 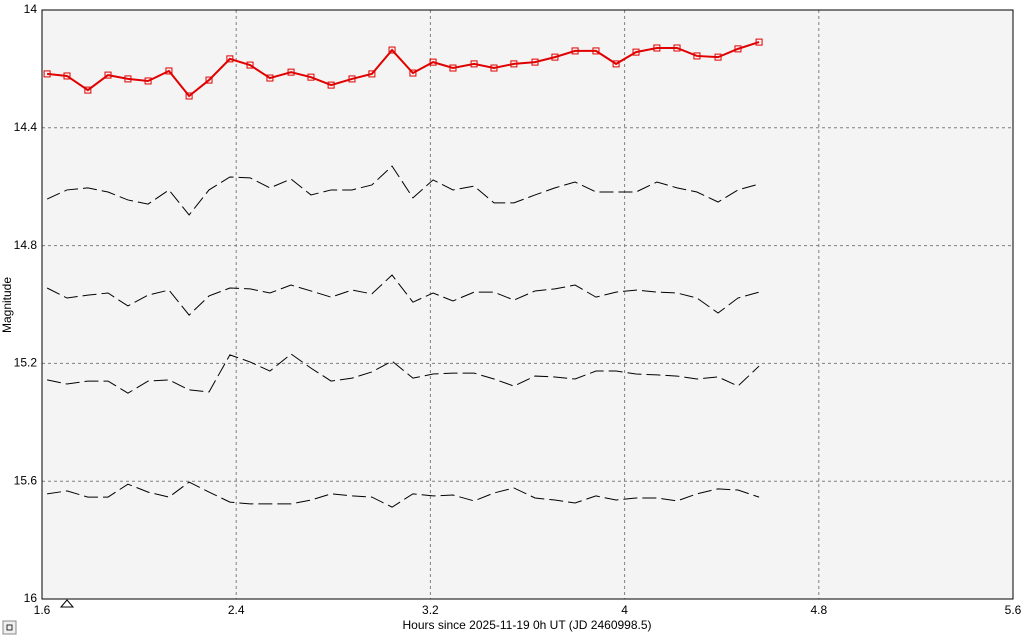 I want to click on toggle-button, so click(x=9, y=627).